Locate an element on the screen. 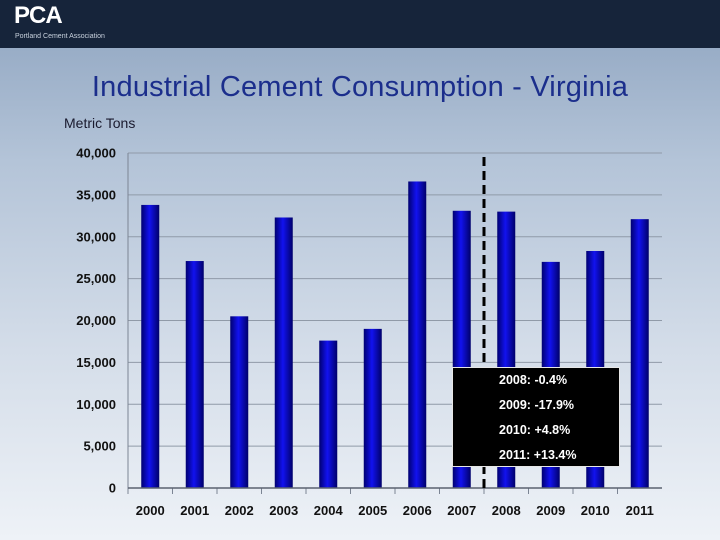 This screenshot has width=720, height=540. bar-2000 is located at coordinates (150, 346).